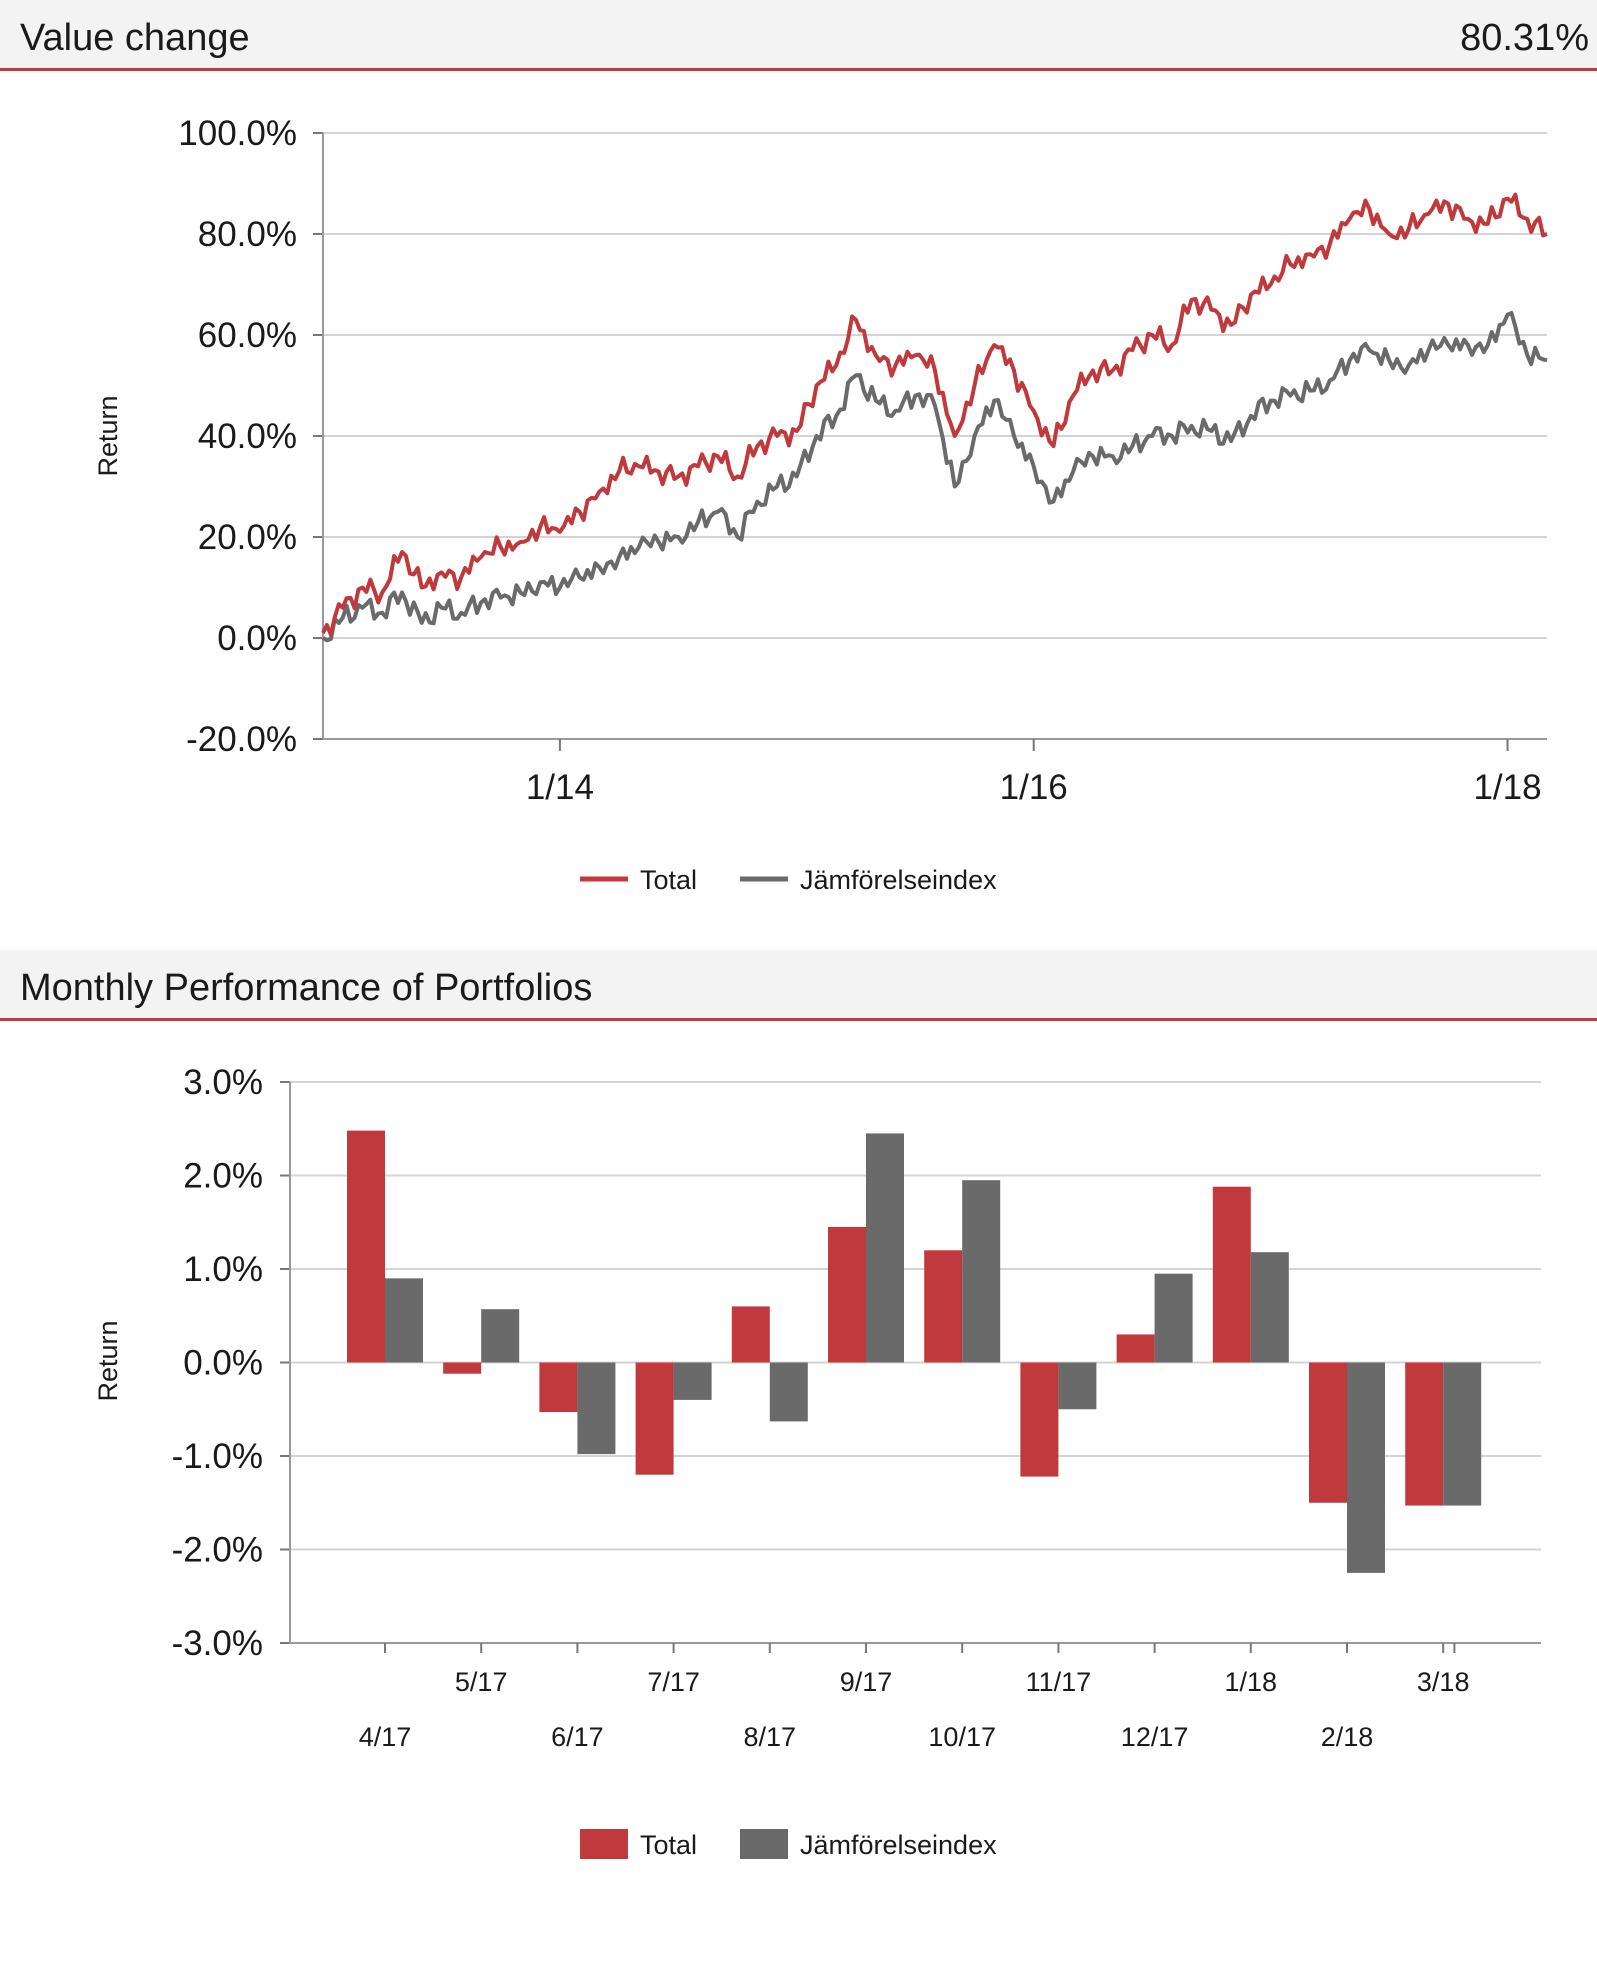  I want to click on y-tick-label: 20.0%, so click(247, 537).